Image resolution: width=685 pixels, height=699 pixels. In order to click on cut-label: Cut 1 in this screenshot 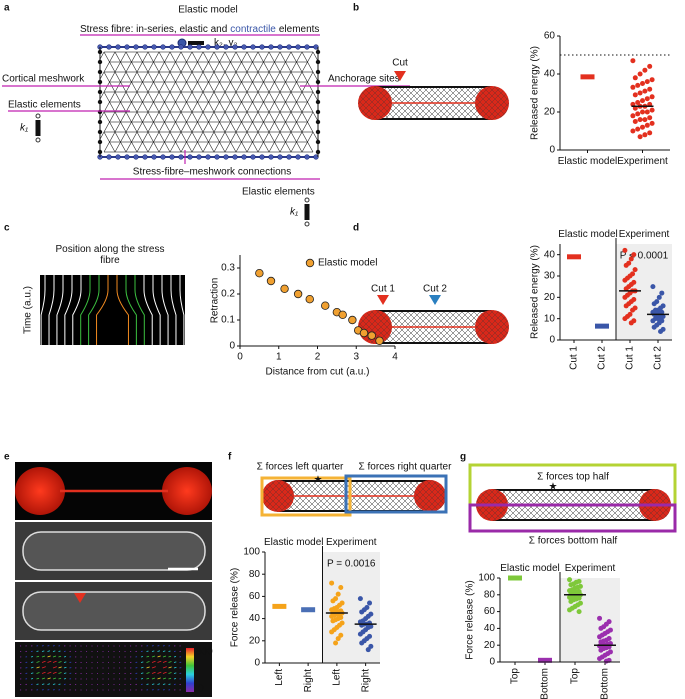, I will do `click(383, 289)`.